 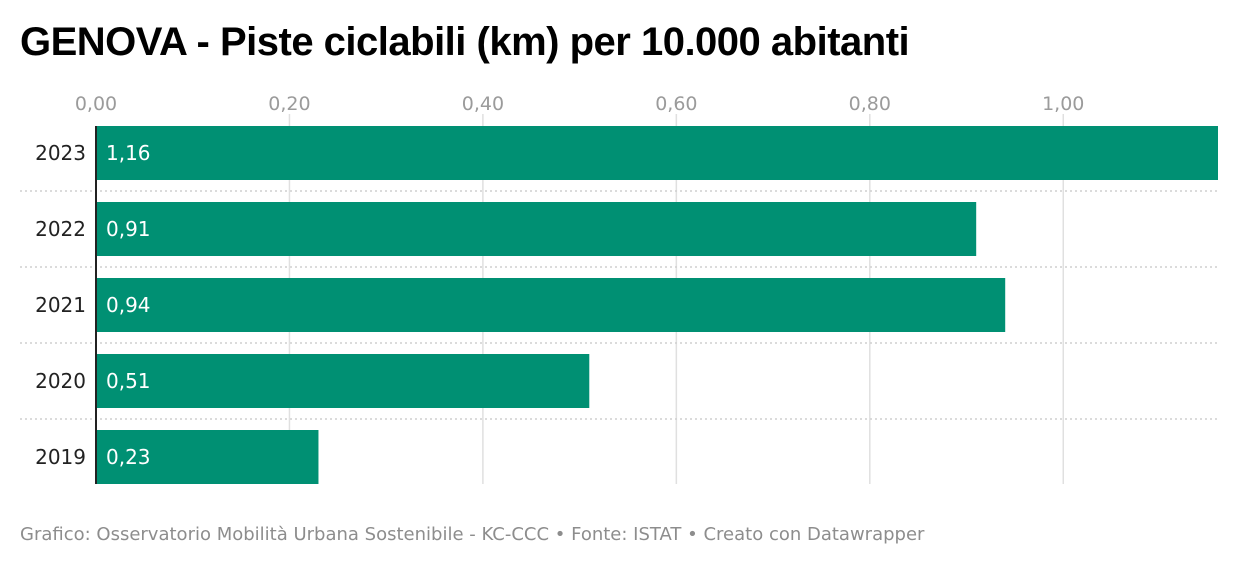 What do you see at coordinates (1063, 104) in the screenshot?
I see `x-tick-label: 1,00` at bounding box center [1063, 104].